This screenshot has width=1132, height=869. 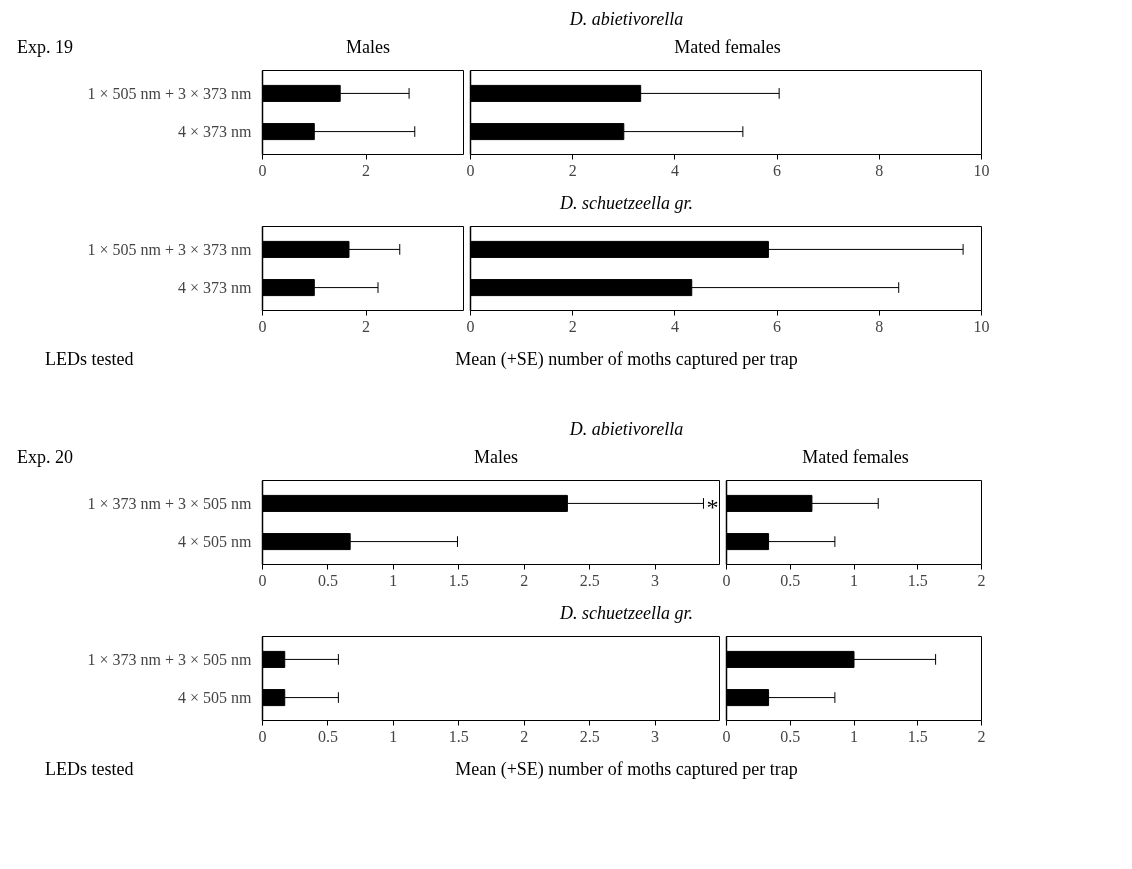 What do you see at coordinates (712, 507) in the screenshot?
I see `annotation: *` at bounding box center [712, 507].